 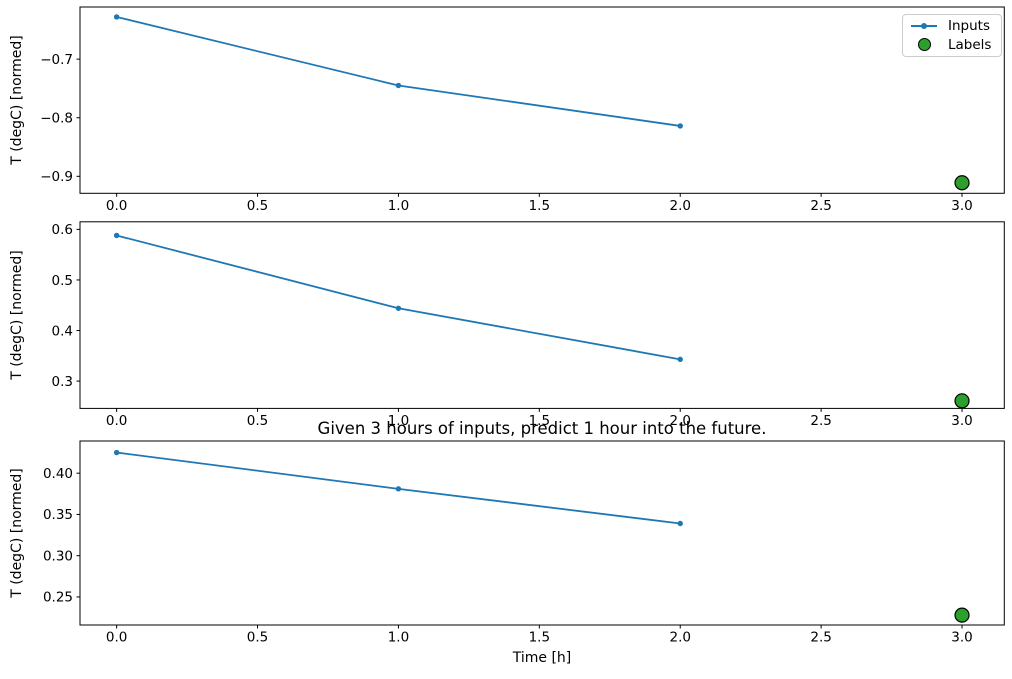 I want to click on legend: Inputs Labels, so click(x=952, y=35).